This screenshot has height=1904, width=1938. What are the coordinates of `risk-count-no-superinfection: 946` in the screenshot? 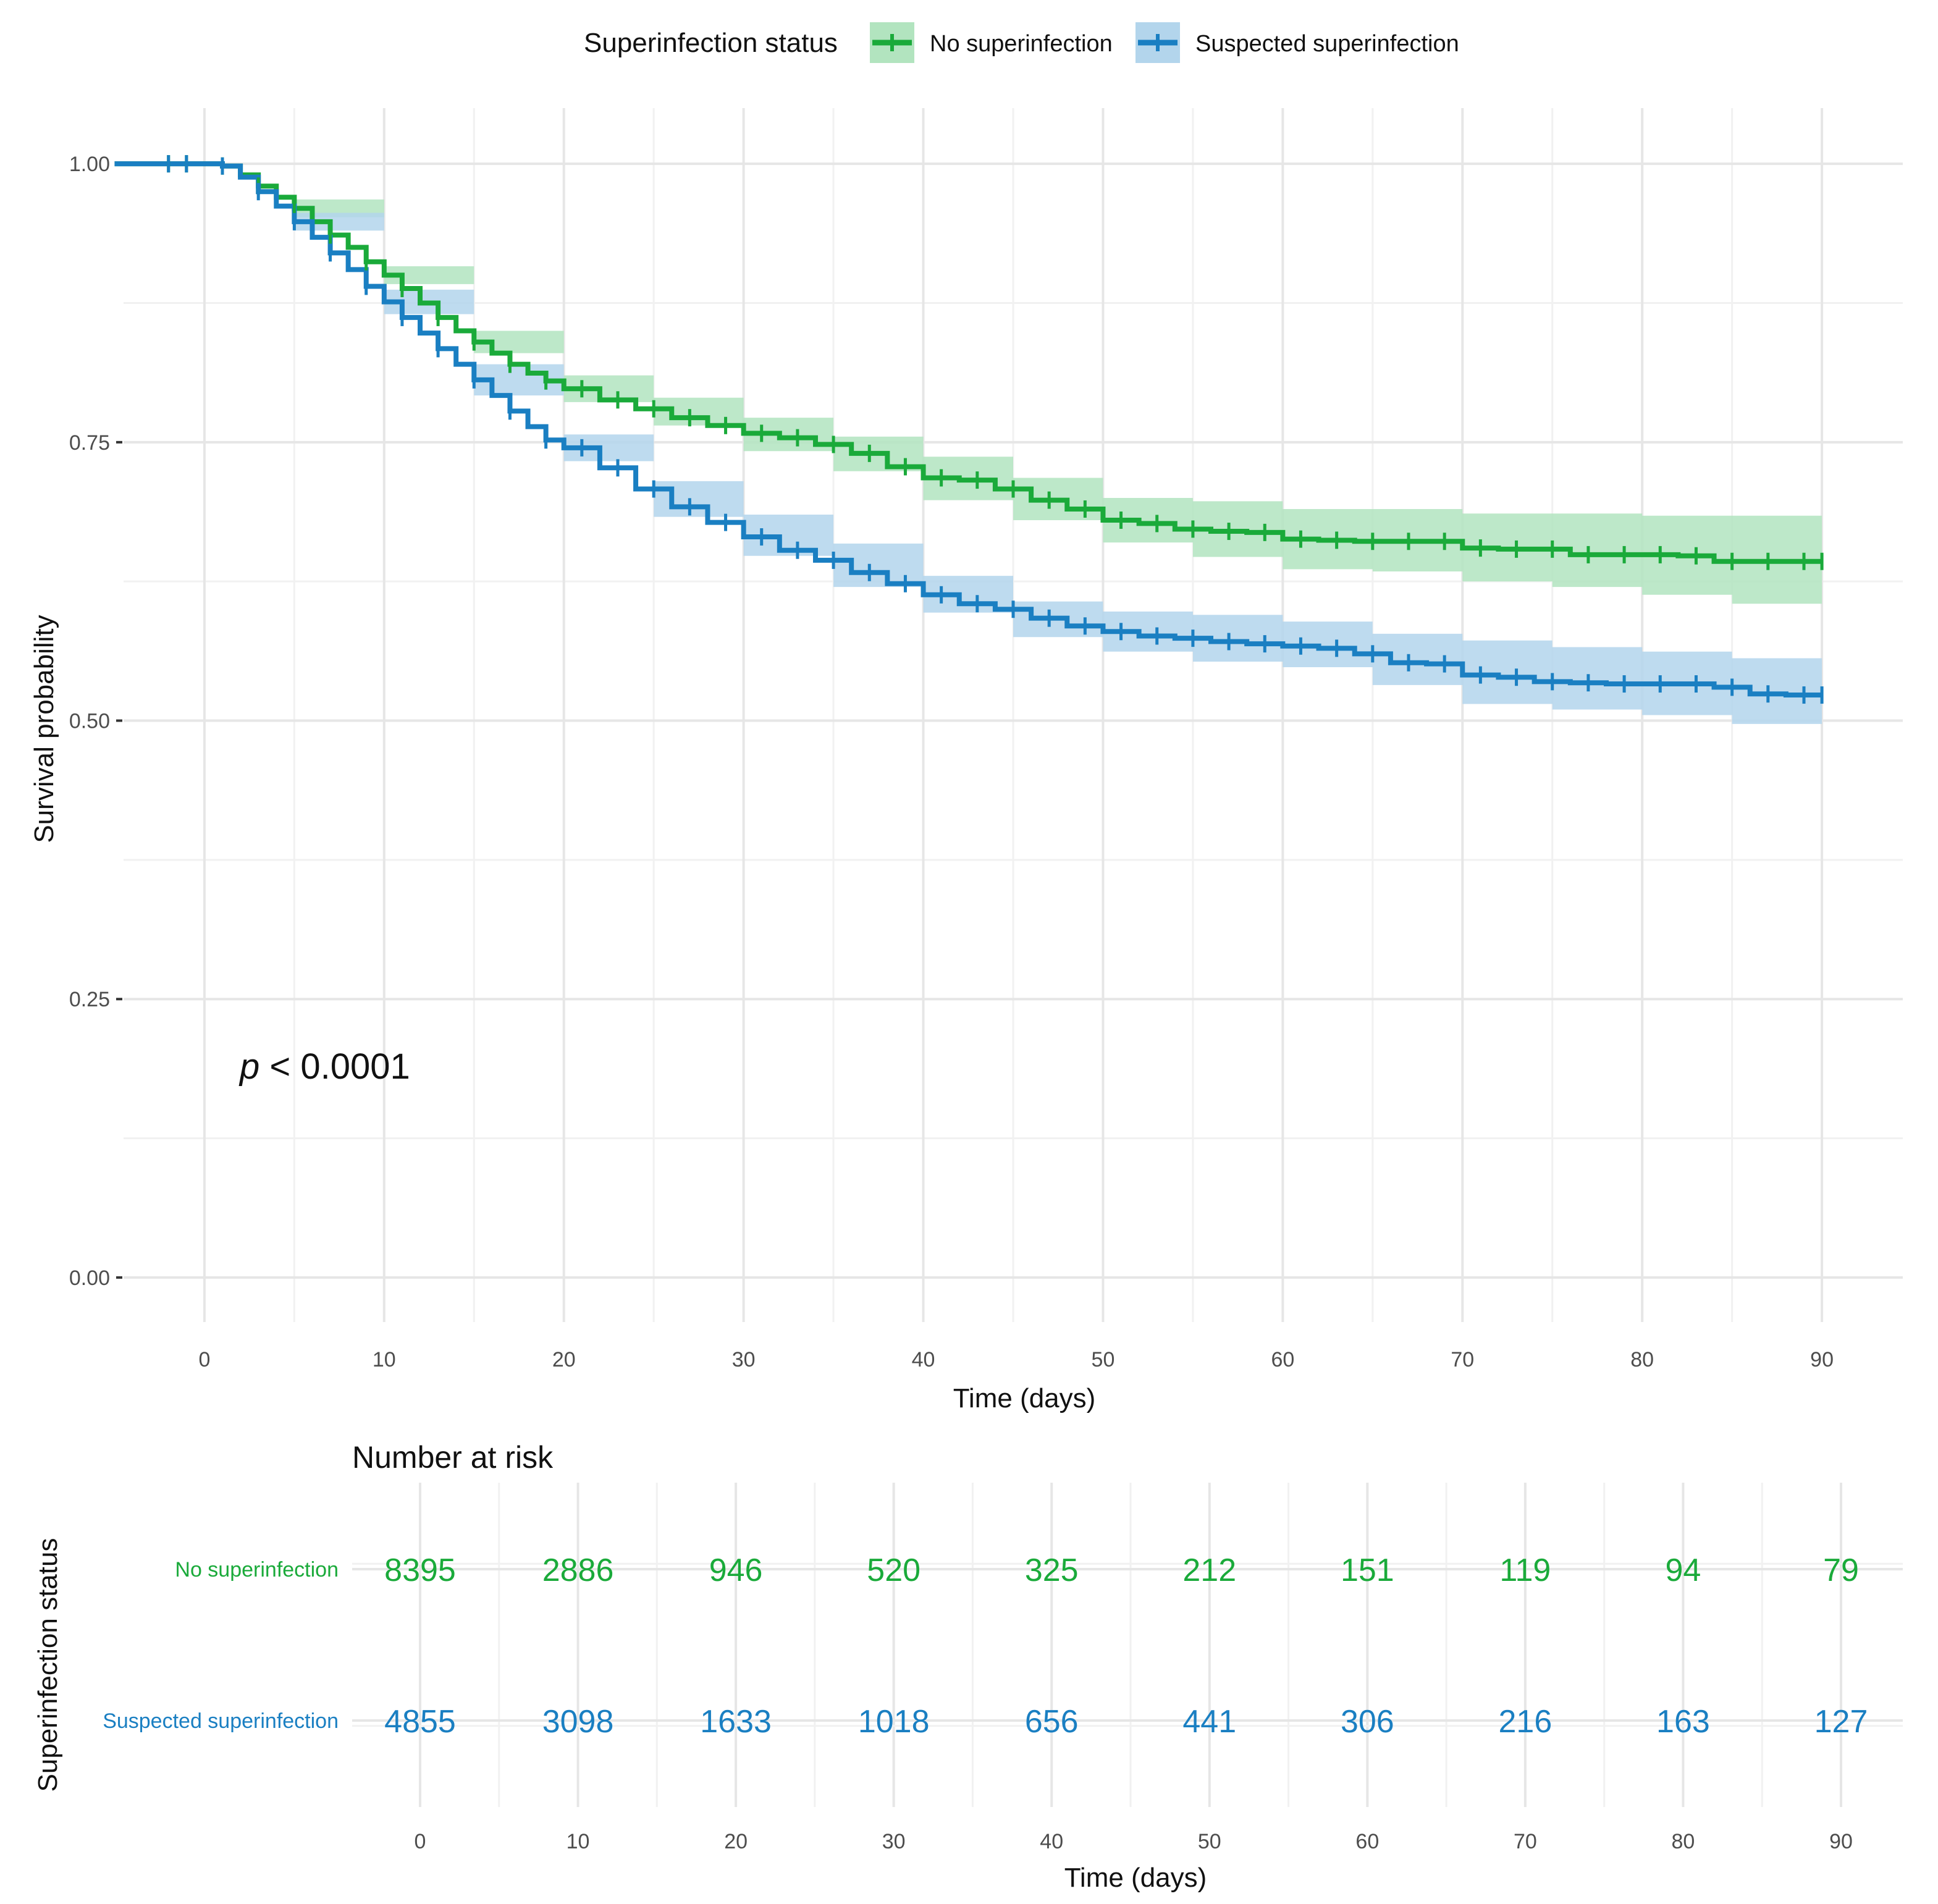 It's located at (736, 1570).